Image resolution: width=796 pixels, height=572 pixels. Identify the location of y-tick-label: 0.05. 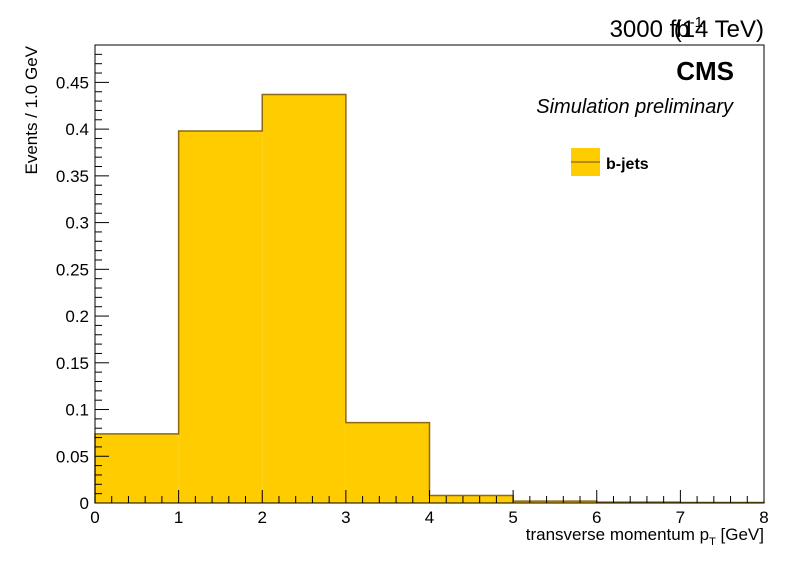
(72, 456).